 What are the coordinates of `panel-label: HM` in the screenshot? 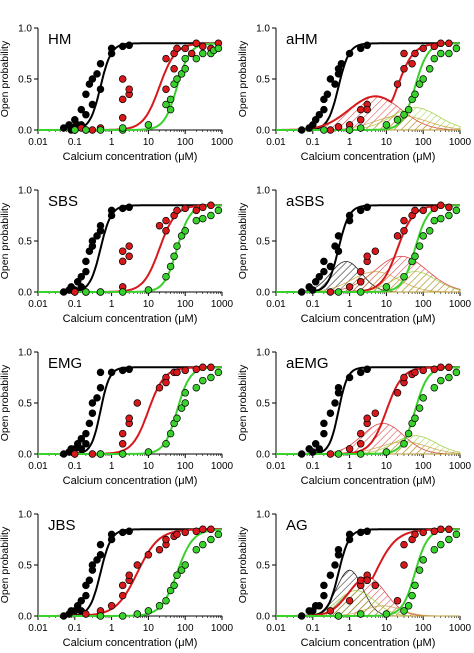 It's located at (59, 39).